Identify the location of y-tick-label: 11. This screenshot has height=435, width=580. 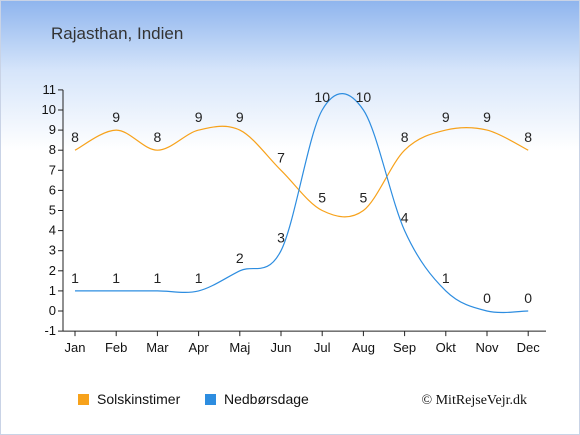
(50, 89).